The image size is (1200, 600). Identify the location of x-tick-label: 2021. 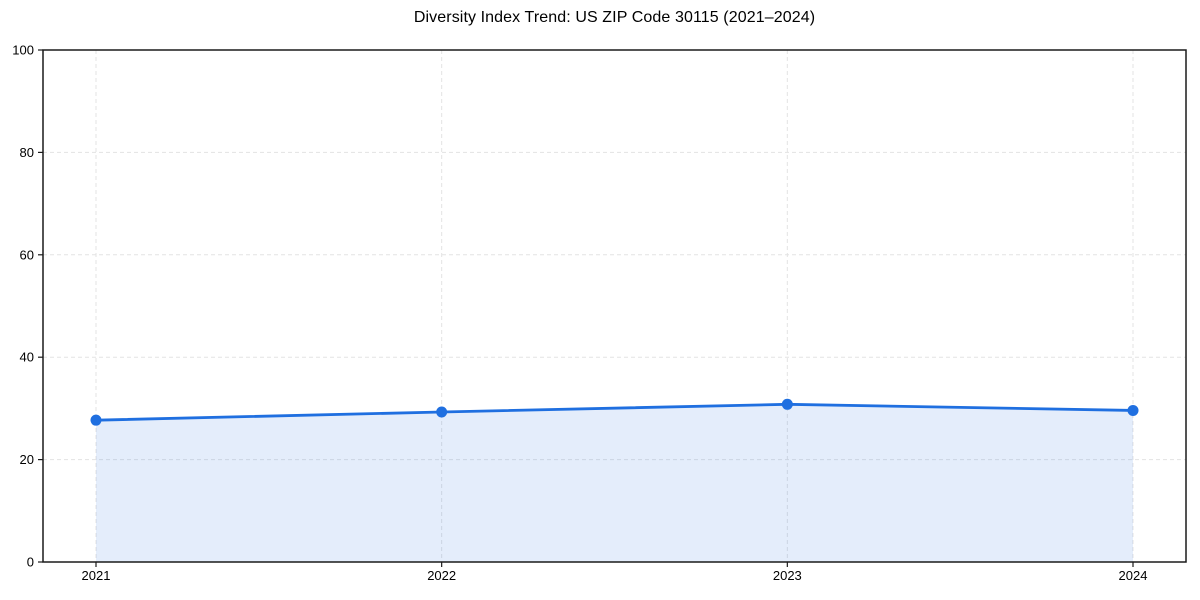
(96, 575).